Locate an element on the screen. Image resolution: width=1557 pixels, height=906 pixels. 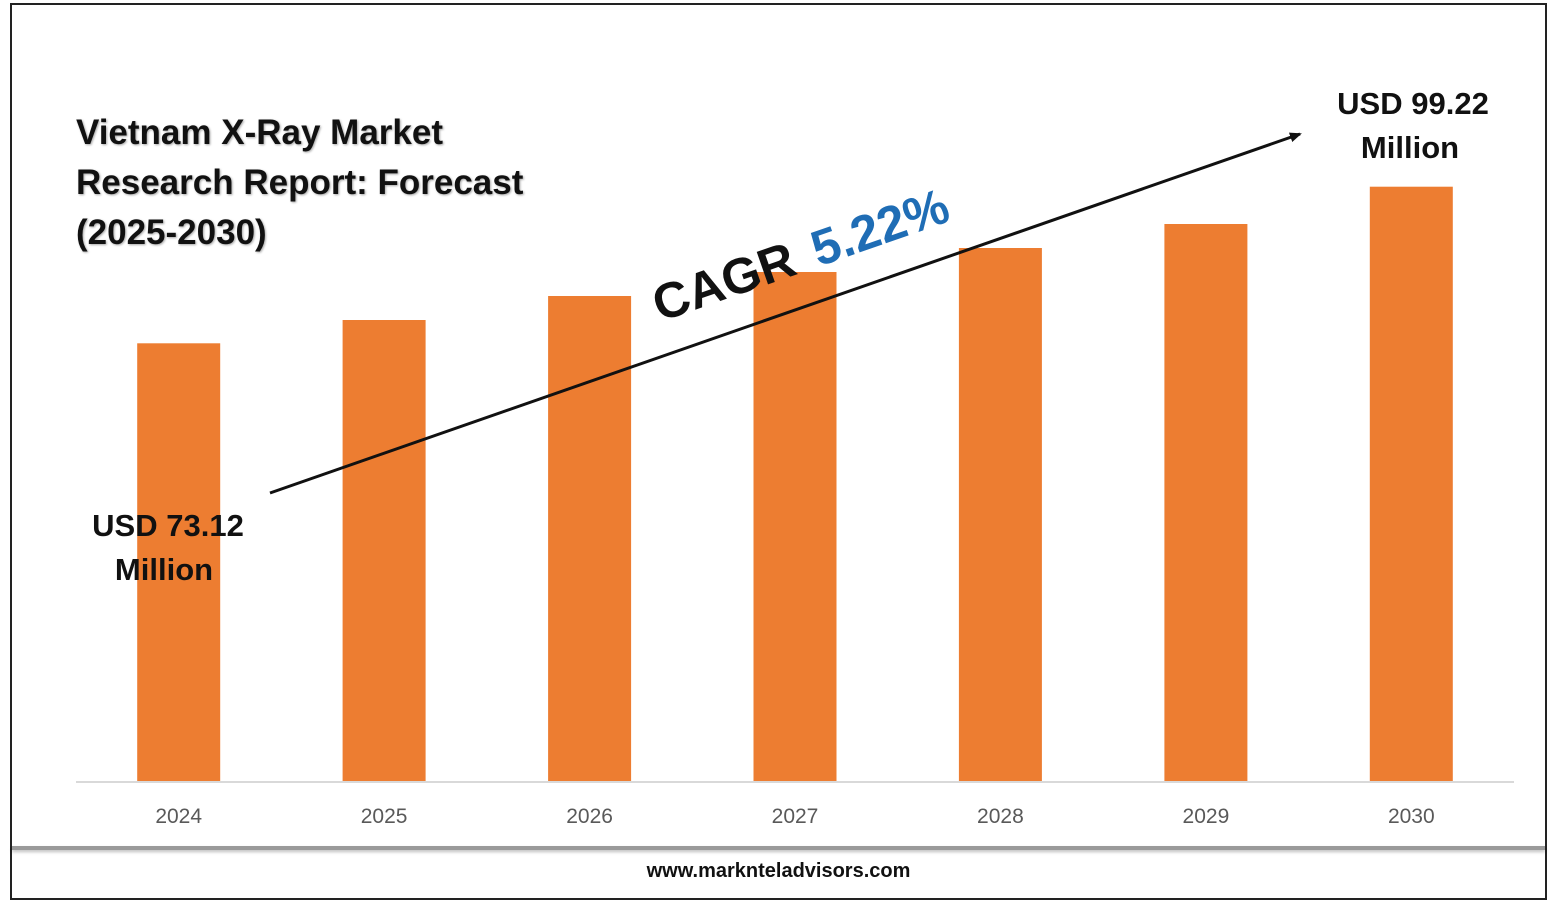
x-tick-labels: 2024 2025 2026 2027 2028 2029 2030 is located at coordinates (794, 816).